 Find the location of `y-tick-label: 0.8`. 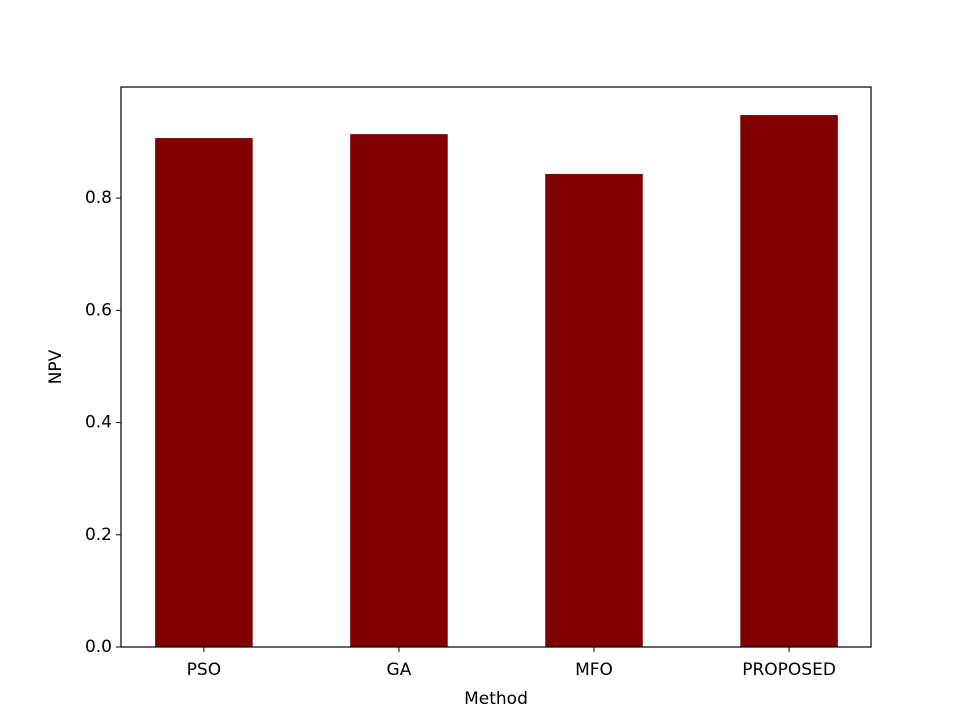

y-tick-label: 0.8 is located at coordinates (98, 198).